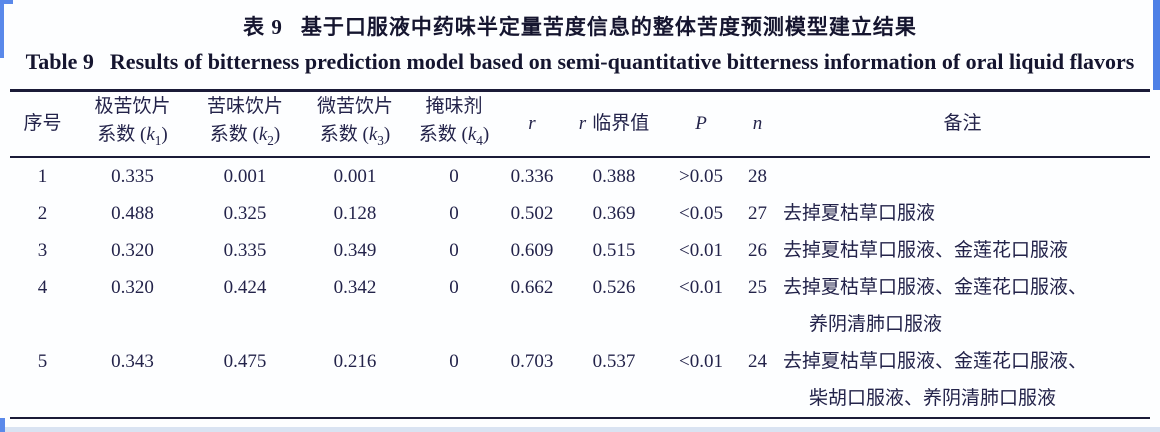 The height and width of the screenshot is (432, 1160). Describe the element at coordinates (757, 213) in the screenshot. I see `cell-n: 27` at that location.